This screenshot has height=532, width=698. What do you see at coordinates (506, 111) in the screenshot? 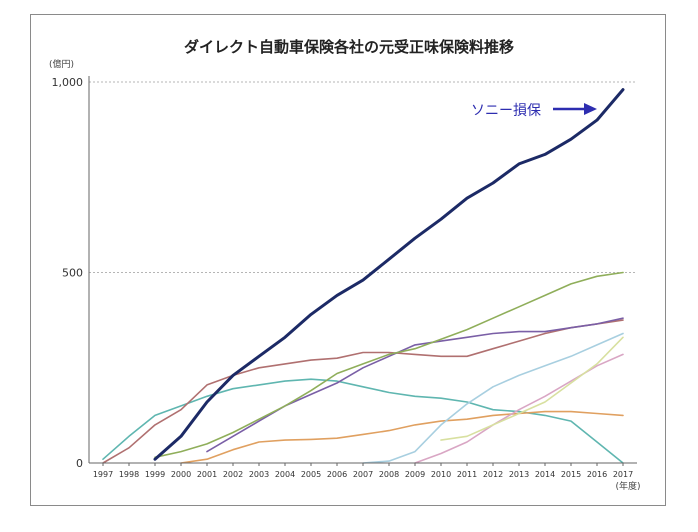
I see `sony-annotation-label: ソニー損保` at bounding box center [506, 111].